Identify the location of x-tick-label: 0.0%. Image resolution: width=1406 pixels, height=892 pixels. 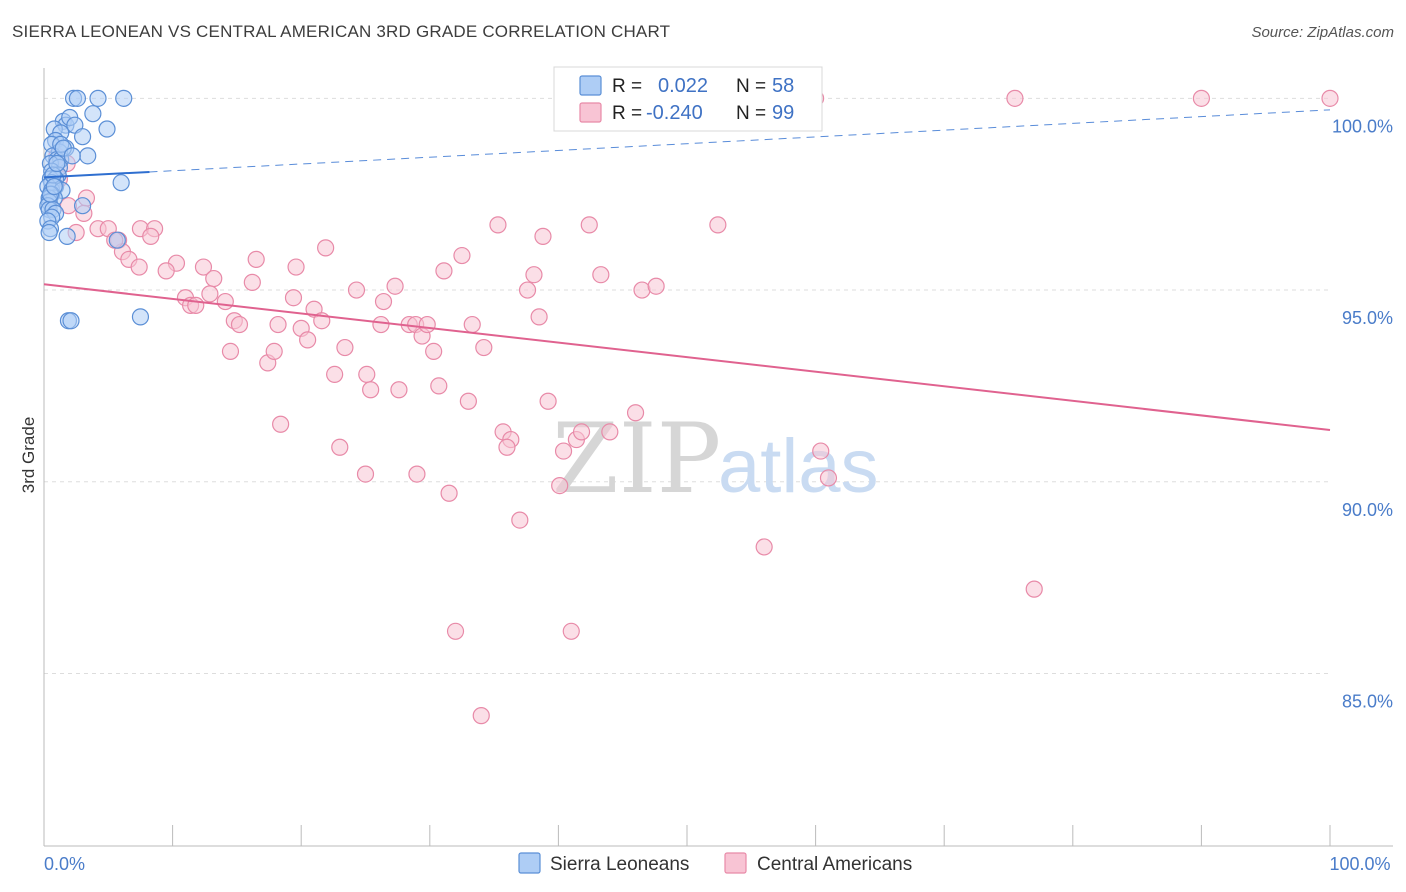
(64, 864).